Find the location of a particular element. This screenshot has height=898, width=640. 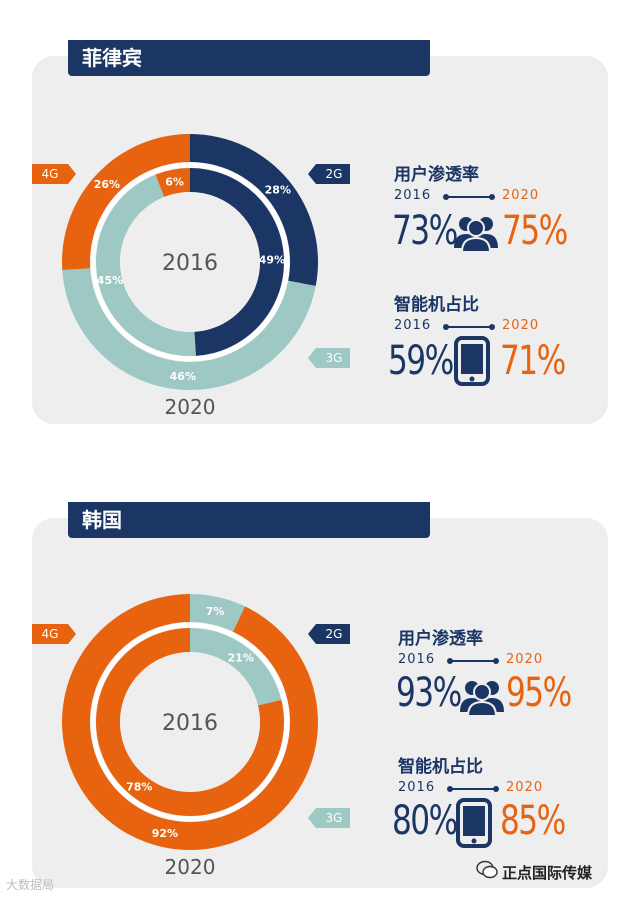

country-banner-korea: 韩国 is located at coordinates (249, 520).